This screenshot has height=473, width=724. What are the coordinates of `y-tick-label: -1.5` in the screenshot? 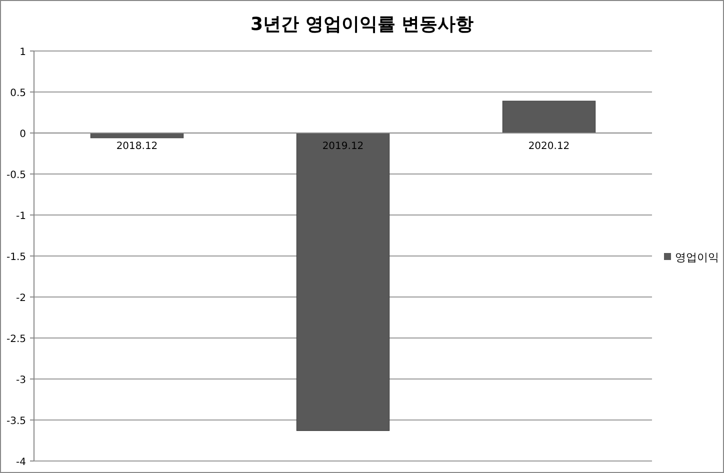 It's located at (16, 257).